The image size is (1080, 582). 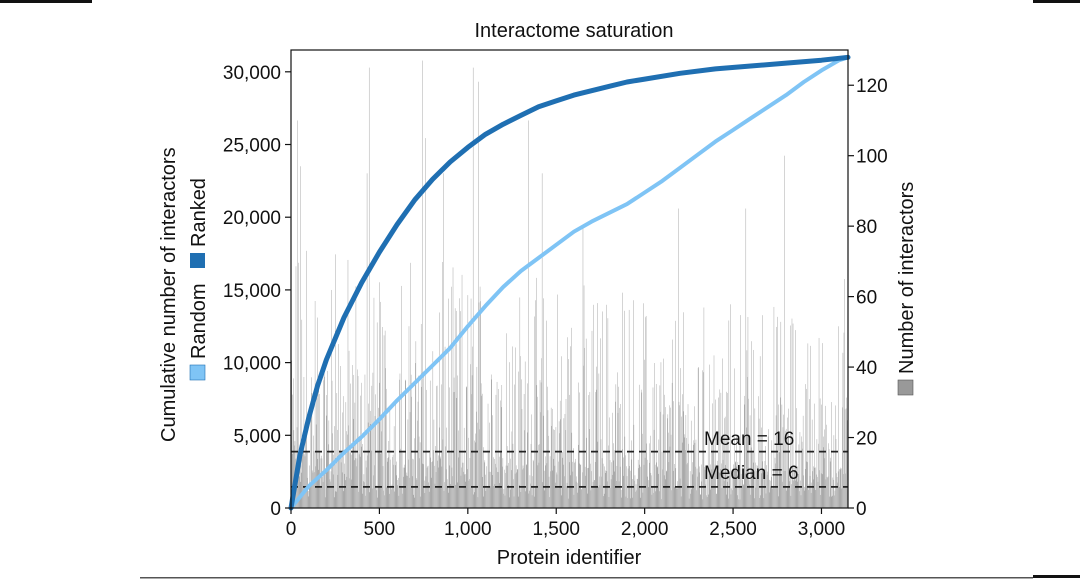 What do you see at coordinates (291, 529) in the screenshot?
I see `x-tick-label: 0` at bounding box center [291, 529].